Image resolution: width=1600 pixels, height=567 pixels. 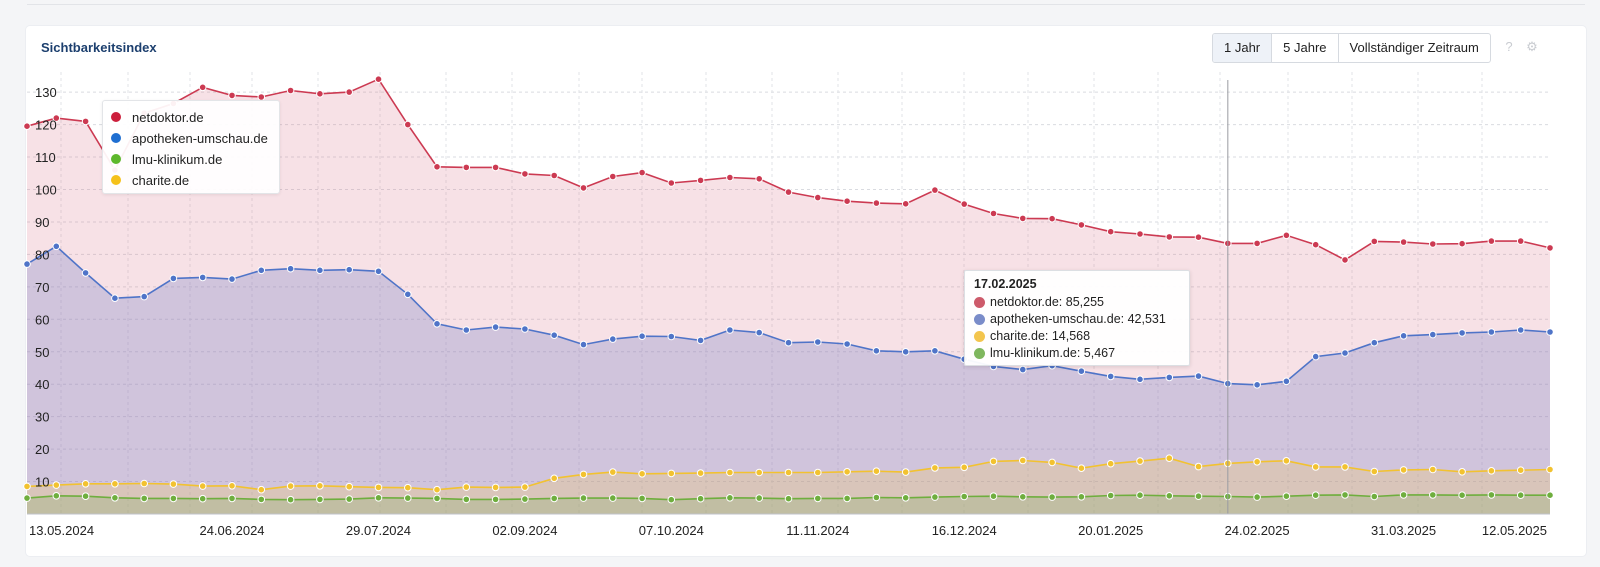 I want to click on tooltip-dot-icon, so click(x=979, y=319).